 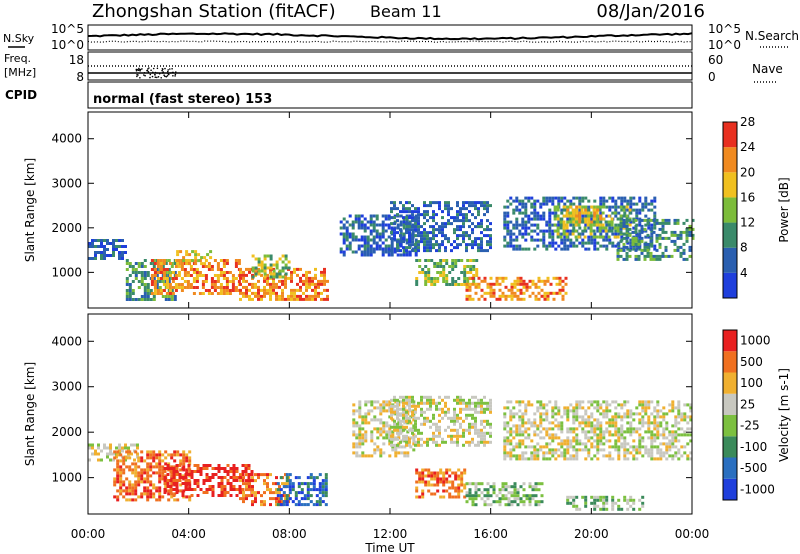 I want to click on colorbar-tick-label: 16, so click(x=747, y=197).